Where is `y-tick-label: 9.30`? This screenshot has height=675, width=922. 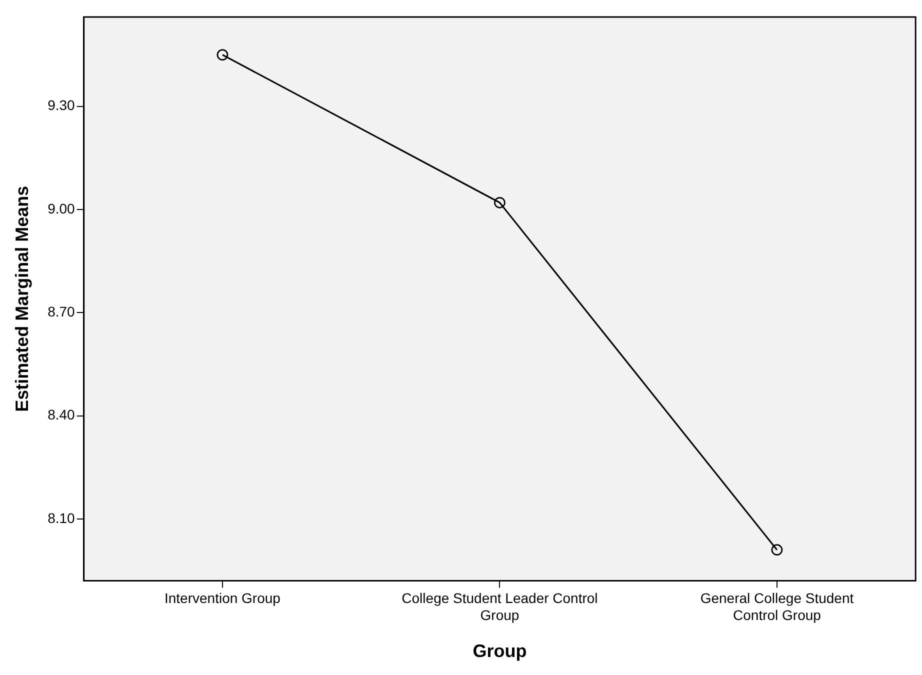
y-tick-label: 9.30 is located at coordinates (62, 105).